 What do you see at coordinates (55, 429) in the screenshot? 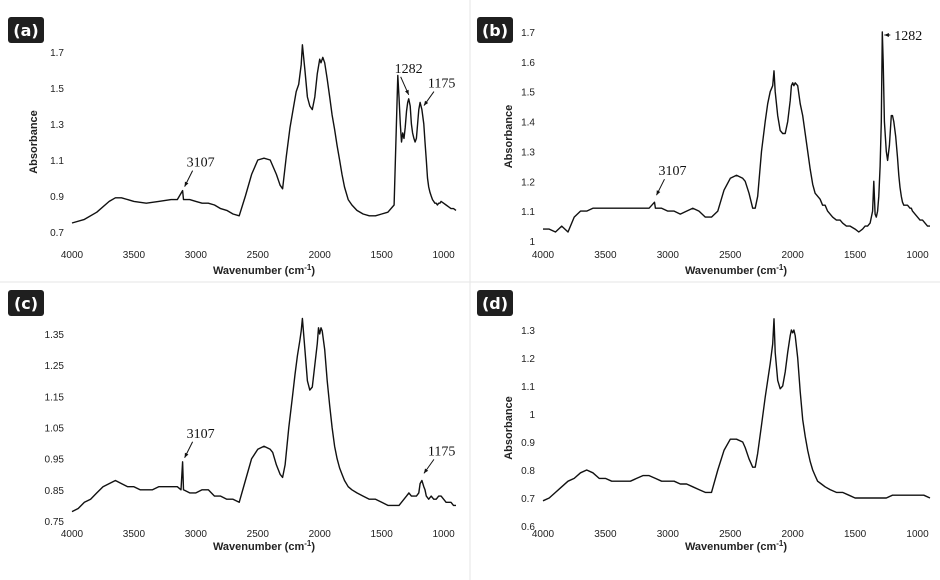
I see `y-tick-label: 1.05` at bounding box center [55, 429].